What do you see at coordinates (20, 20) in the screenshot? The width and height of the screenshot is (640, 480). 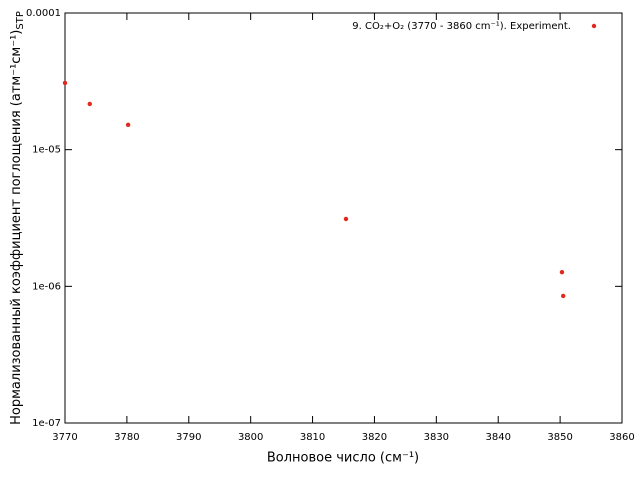 I see `y-axis-label-subscript: STP` at bounding box center [20, 20].